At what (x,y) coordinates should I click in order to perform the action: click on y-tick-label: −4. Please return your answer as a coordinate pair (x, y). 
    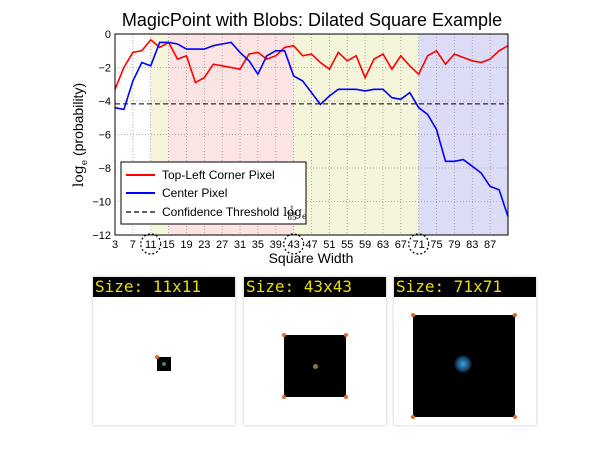
    Looking at the image, I should click on (104, 102).